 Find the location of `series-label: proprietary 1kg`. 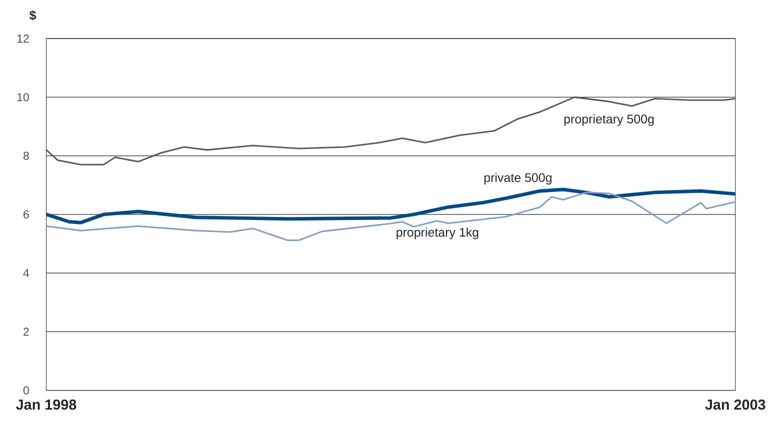

series-label: proprietary 1kg is located at coordinates (437, 234).